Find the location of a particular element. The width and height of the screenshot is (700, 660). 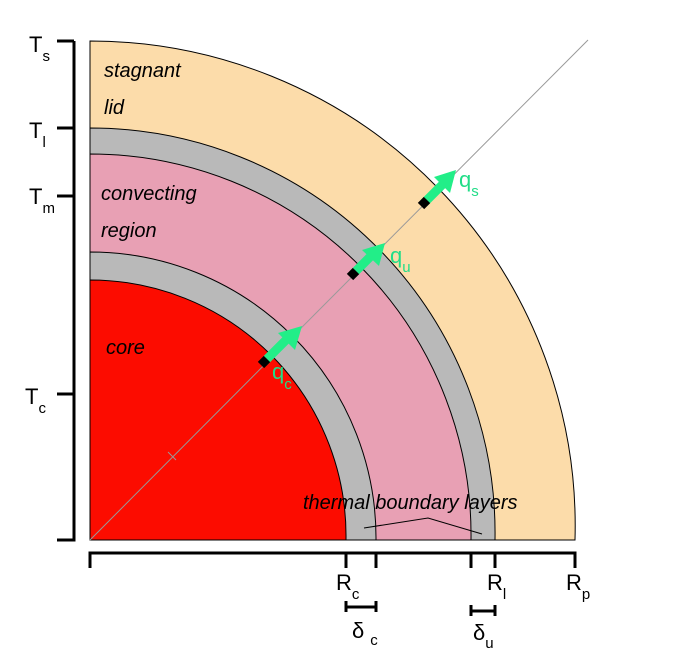

delta-u-bracket is located at coordinates (483, 610).